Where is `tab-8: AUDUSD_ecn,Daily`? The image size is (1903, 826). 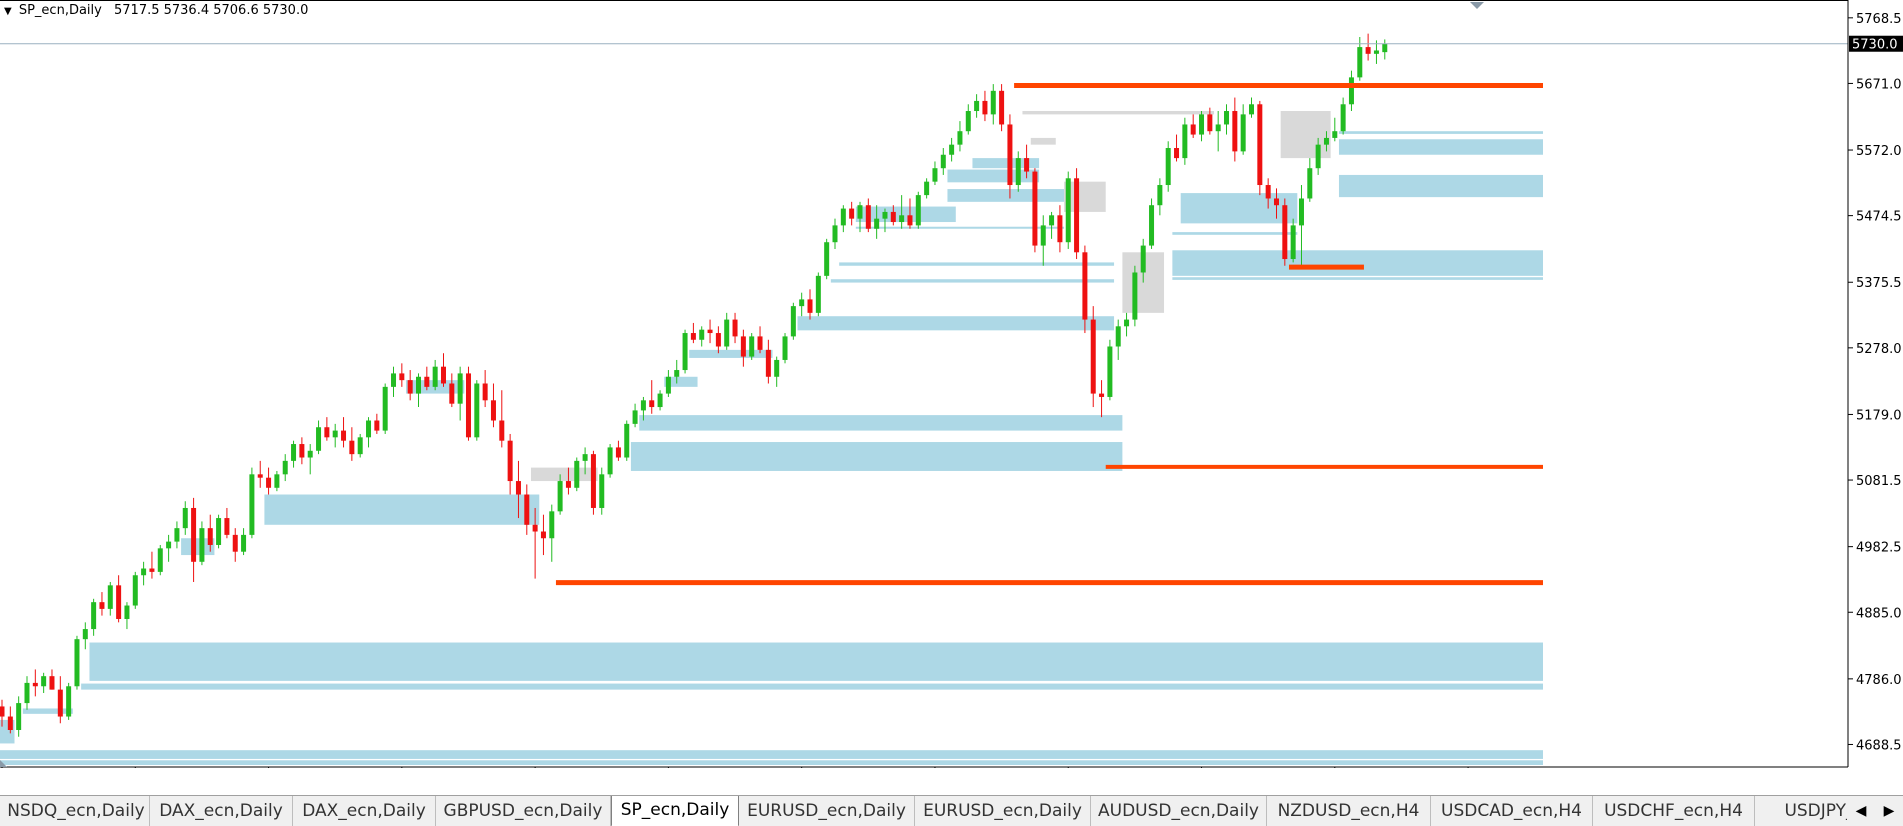
tab-8: AUDUSD_ecn,Daily is located at coordinates (1179, 811).